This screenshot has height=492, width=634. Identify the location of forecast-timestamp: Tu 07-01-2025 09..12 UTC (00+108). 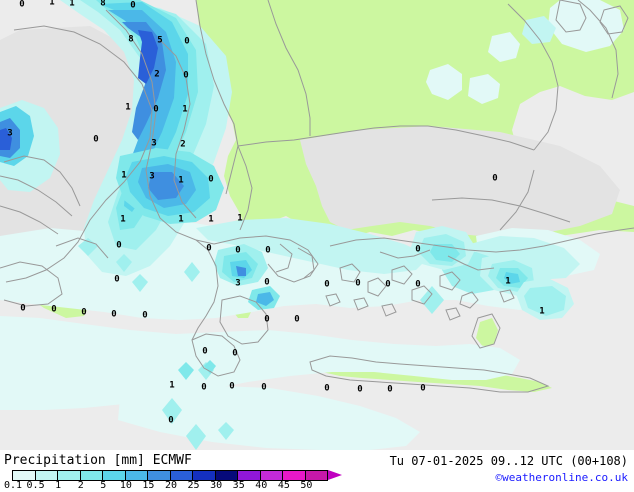
(508, 461).